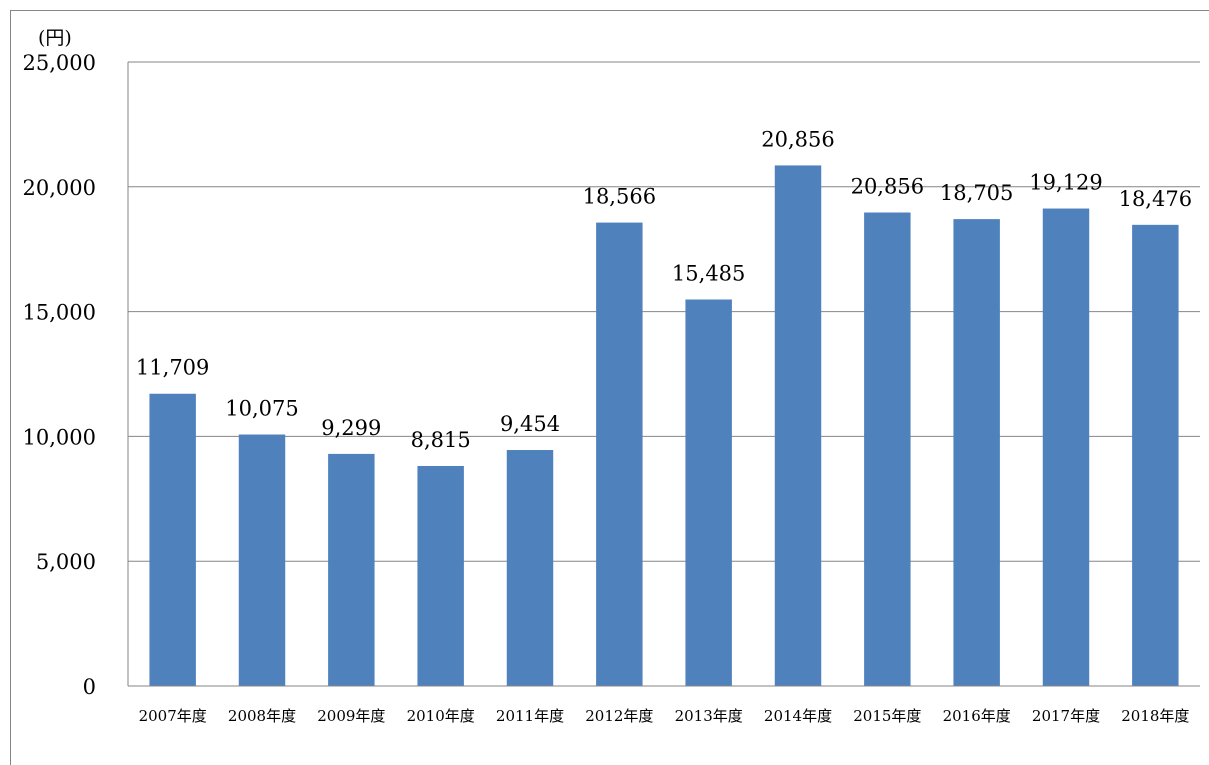 The height and width of the screenshot is (765, 1209). I want to click on x-tick-label: 2015年度, so click(887, 716).